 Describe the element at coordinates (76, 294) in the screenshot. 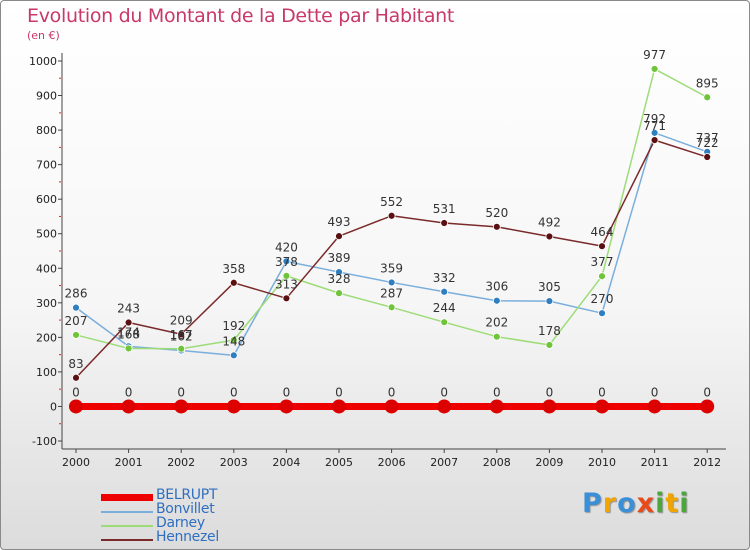

I see `data-label: 286` at that location.